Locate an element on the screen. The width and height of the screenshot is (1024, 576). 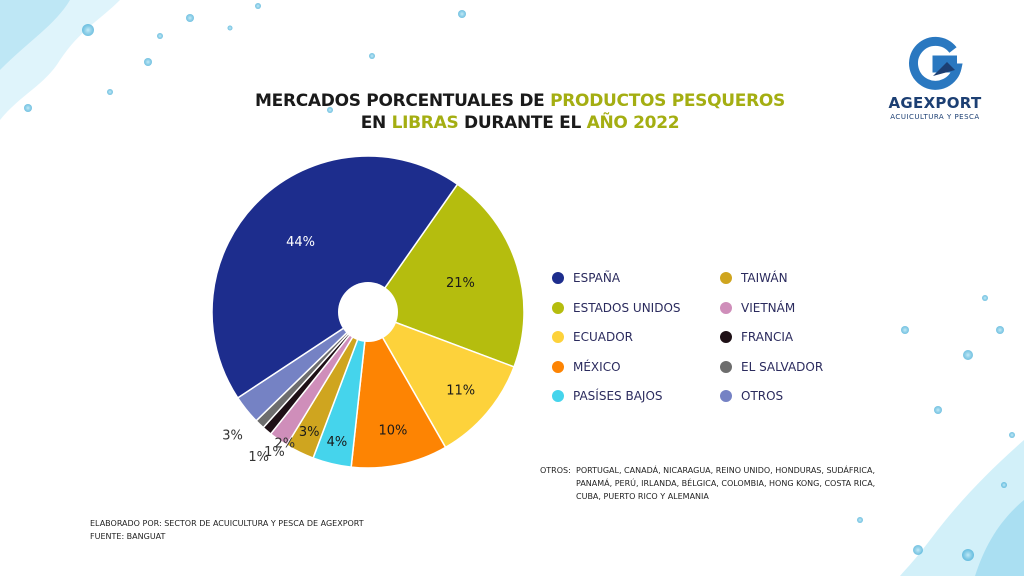
otros-label: OTROS: is located at coordinates (555, 470).